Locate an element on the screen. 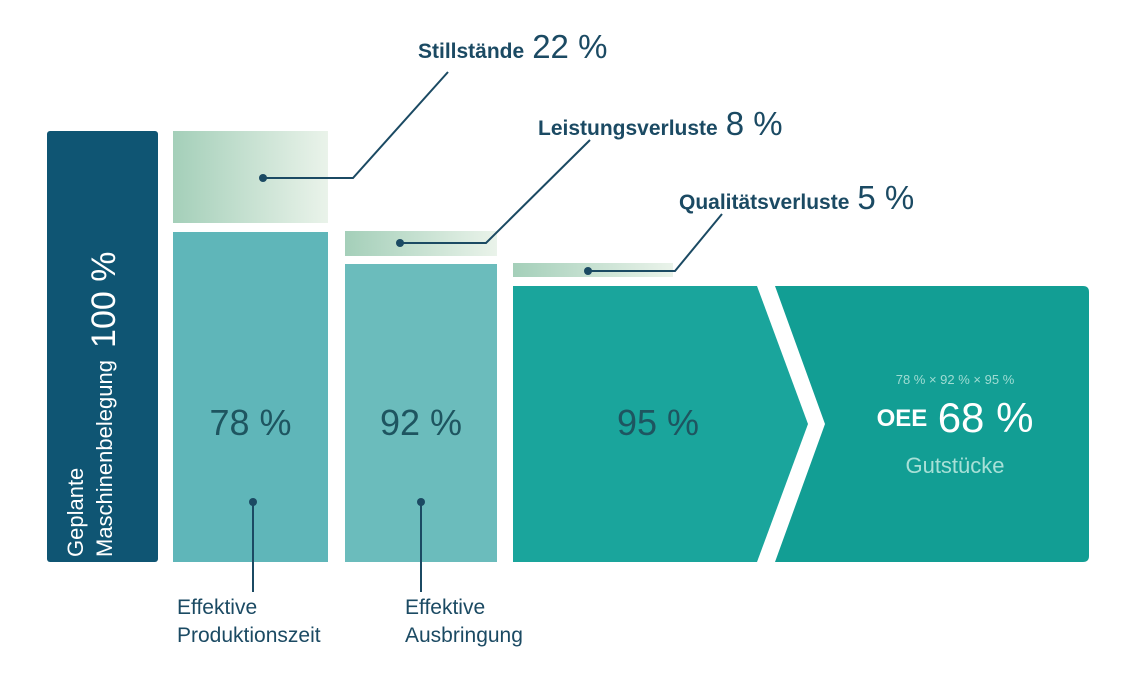 This screenshot has width=1126, height=687. oee-sub: Gutstücke is located at coordinates (955, 465).